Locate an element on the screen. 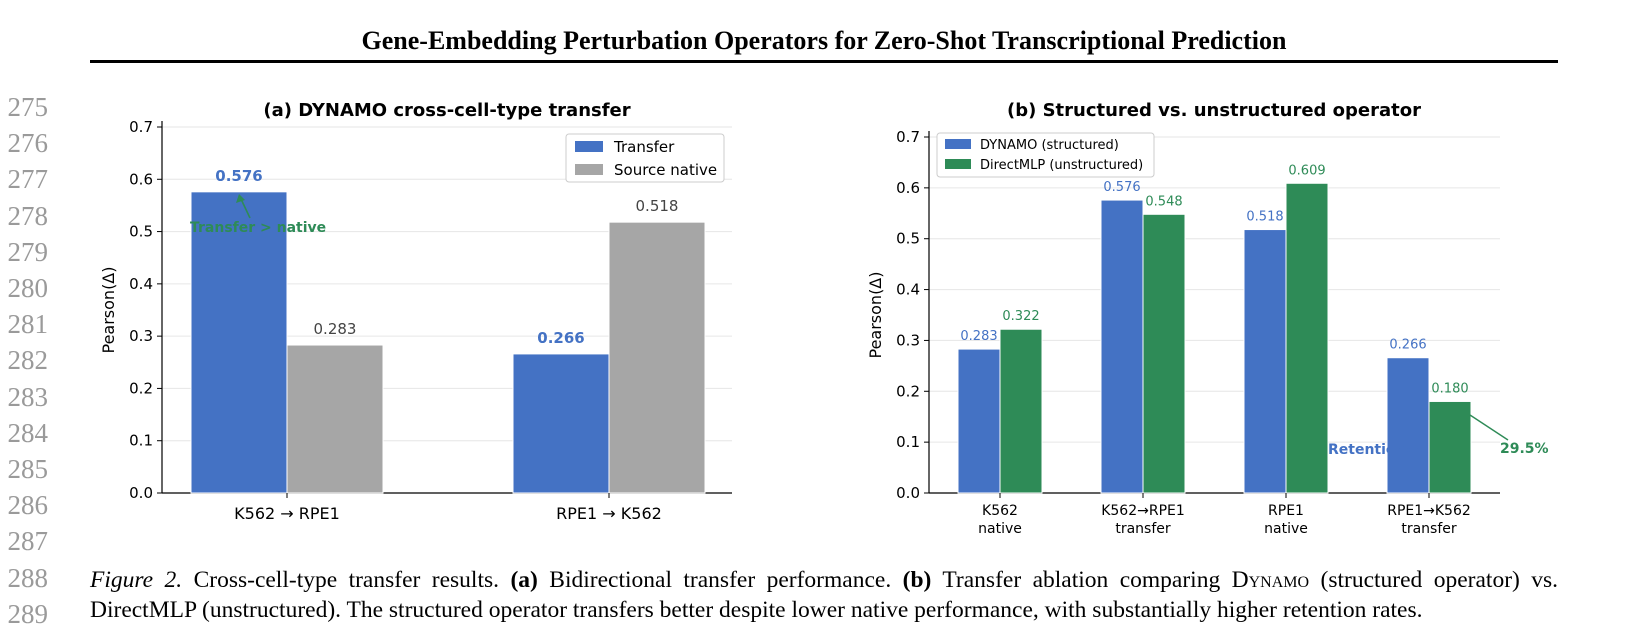 The image size is (1639, 636). line-number: 279 is located at coordinates (28, 251).